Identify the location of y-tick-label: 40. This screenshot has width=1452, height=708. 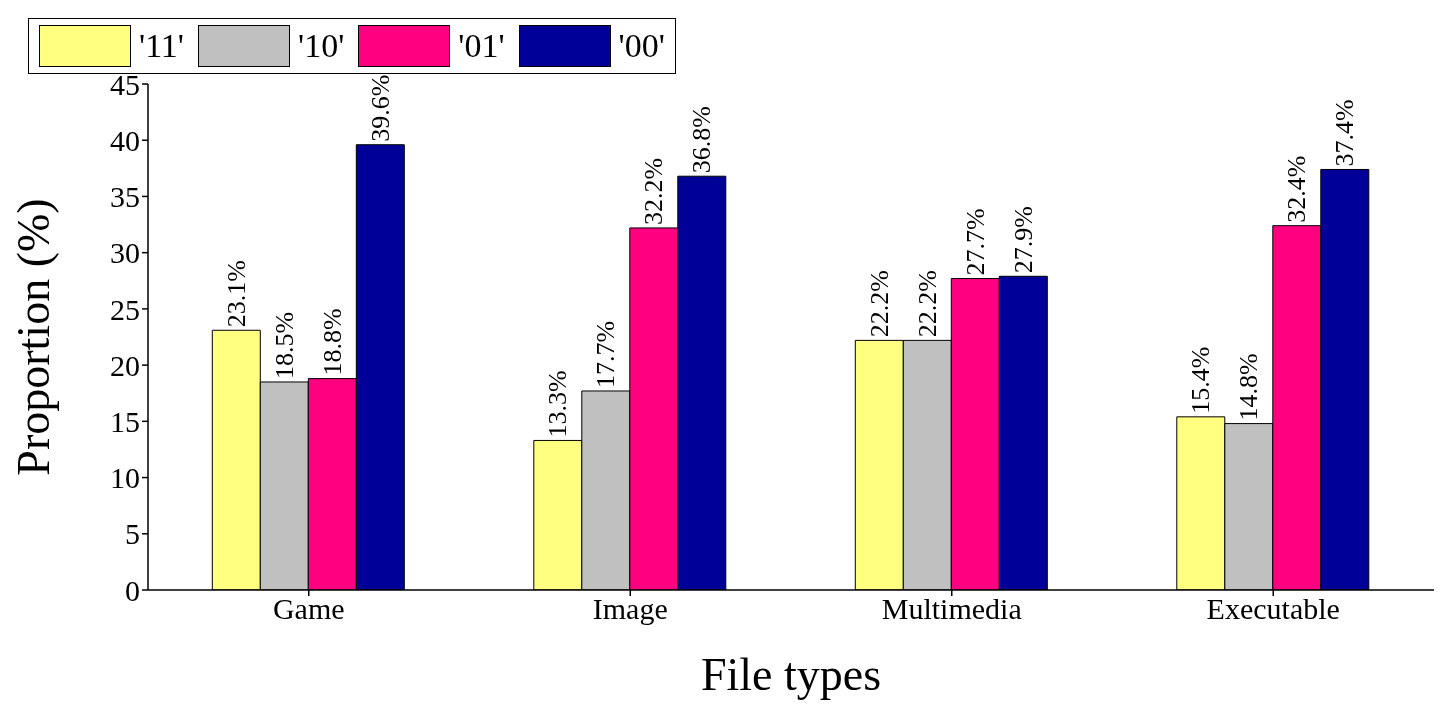
(125, 140).